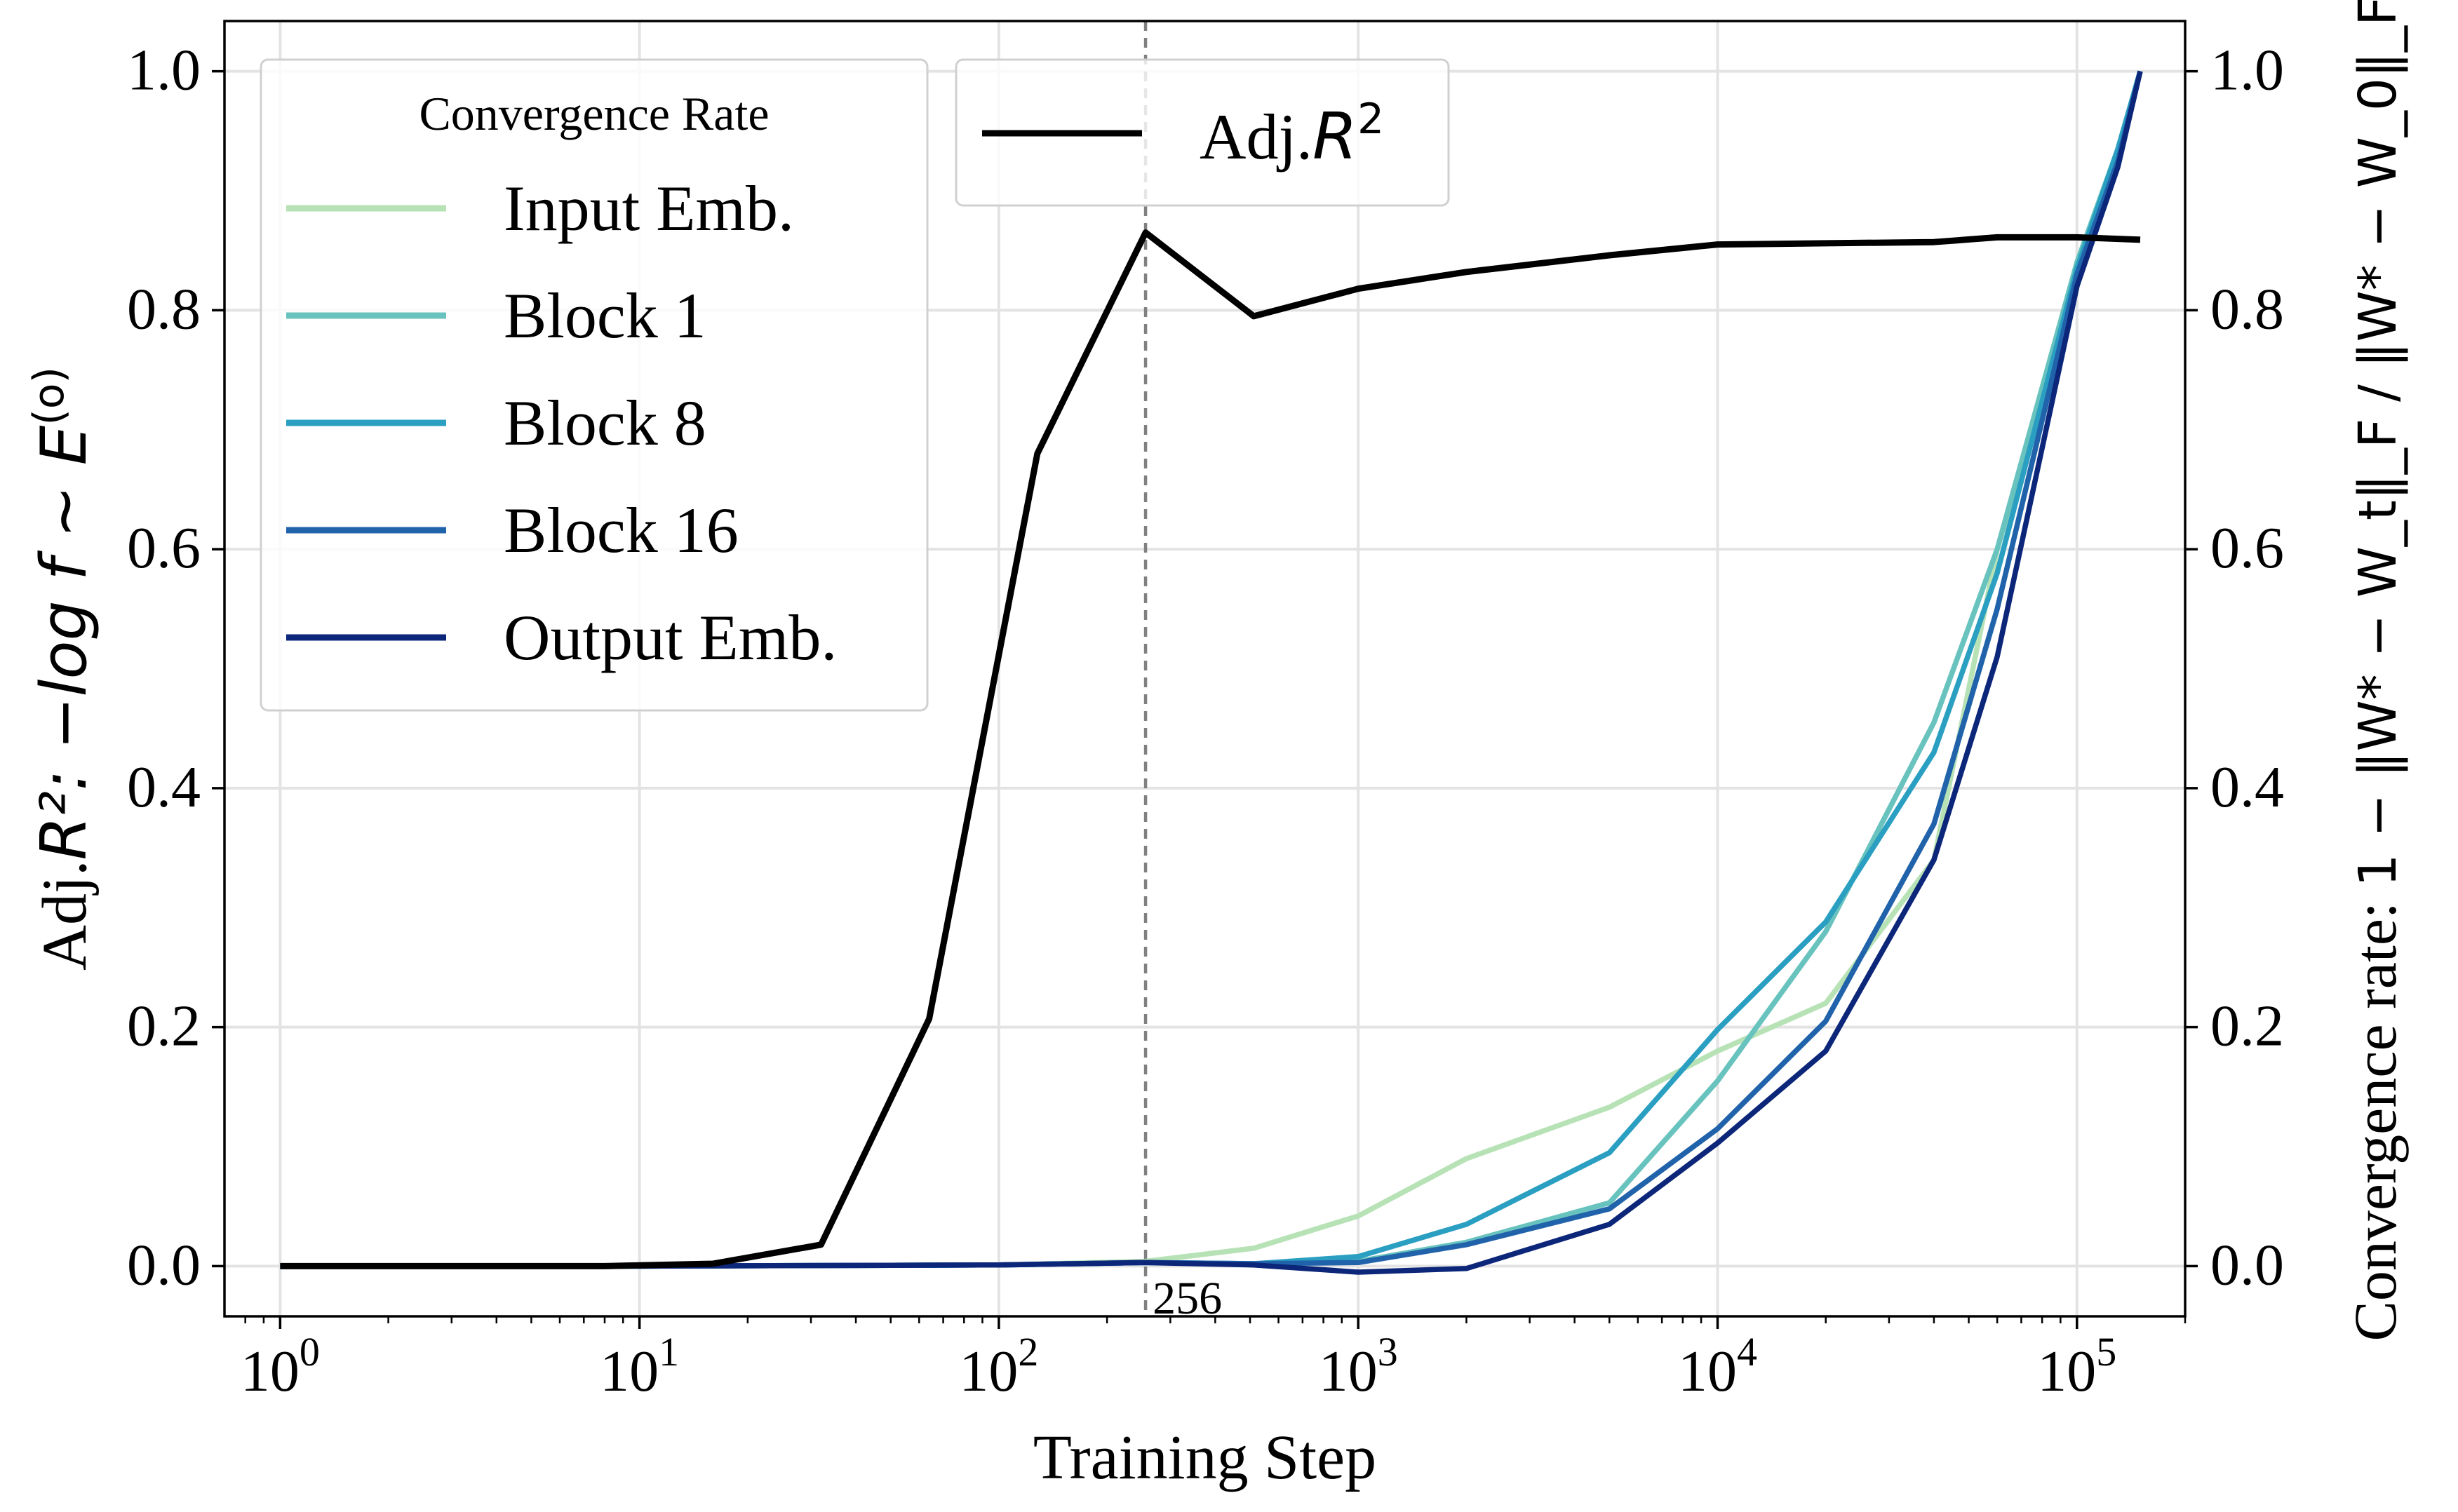 The height and width of the screenshot is (1512, 2458). What do you see at coordinates (2247, 70) in the screenshot?
I see `y-tick-label-right: 1.0` at bounding box center [2247, 70].